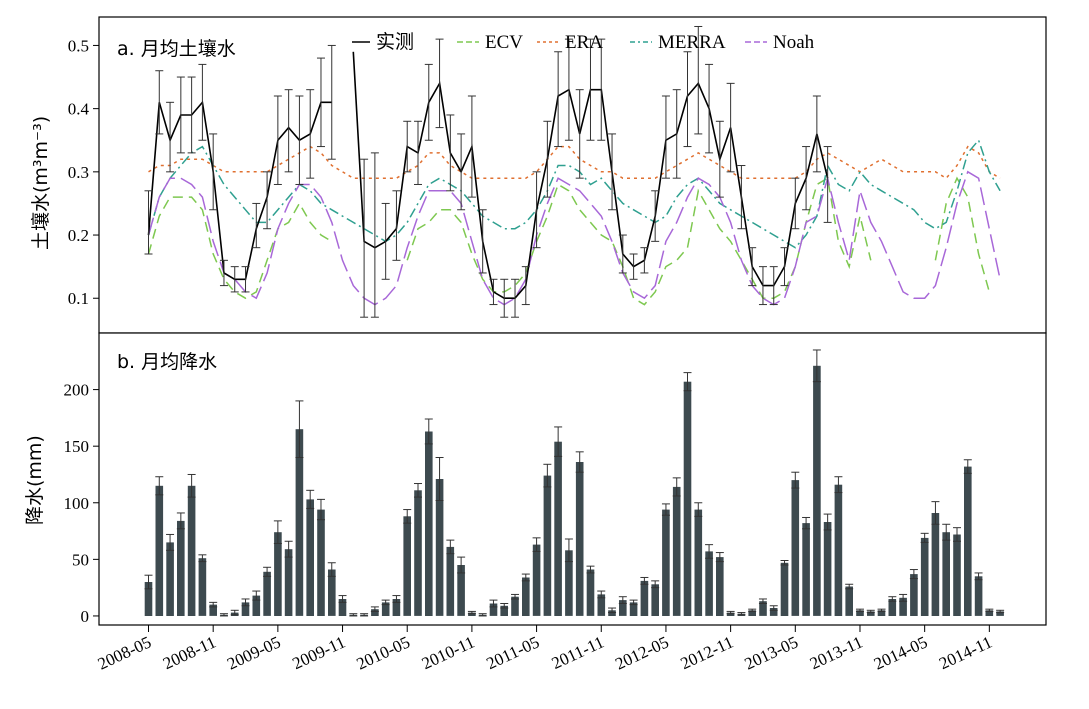 The image size is (1089, 709). What do you see at coordinates (578, 652) in the screenshot?
I see `x-tick-label: 2011-11` at bounding box center [578, 652].